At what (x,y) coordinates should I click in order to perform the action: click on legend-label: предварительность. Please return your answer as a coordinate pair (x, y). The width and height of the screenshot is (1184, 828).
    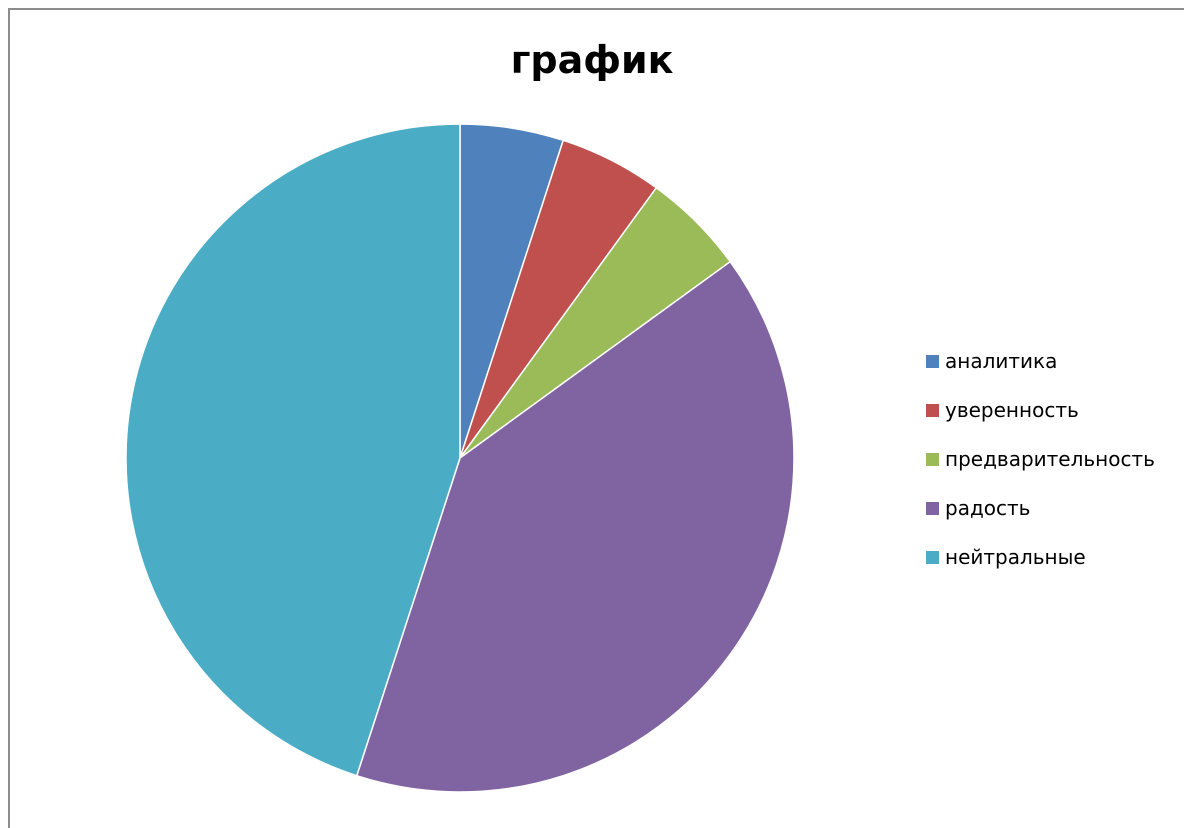
    Looking at the image, I should click on (1050, 459).